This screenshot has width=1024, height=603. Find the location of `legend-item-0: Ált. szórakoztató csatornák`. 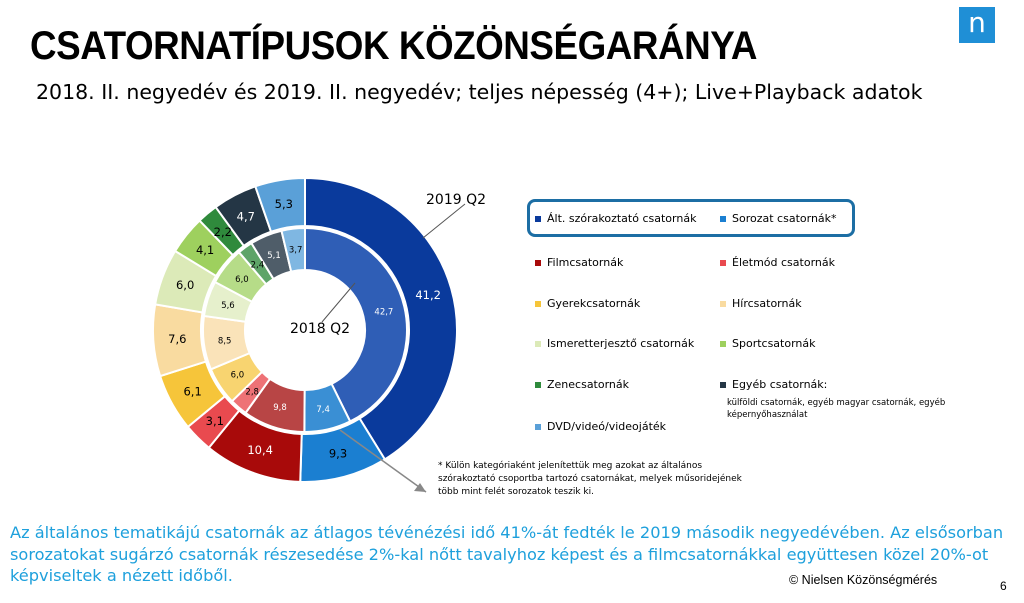

legend-item-0: Ált. szórakoztató csatornák is located at coordinates (615, 218).